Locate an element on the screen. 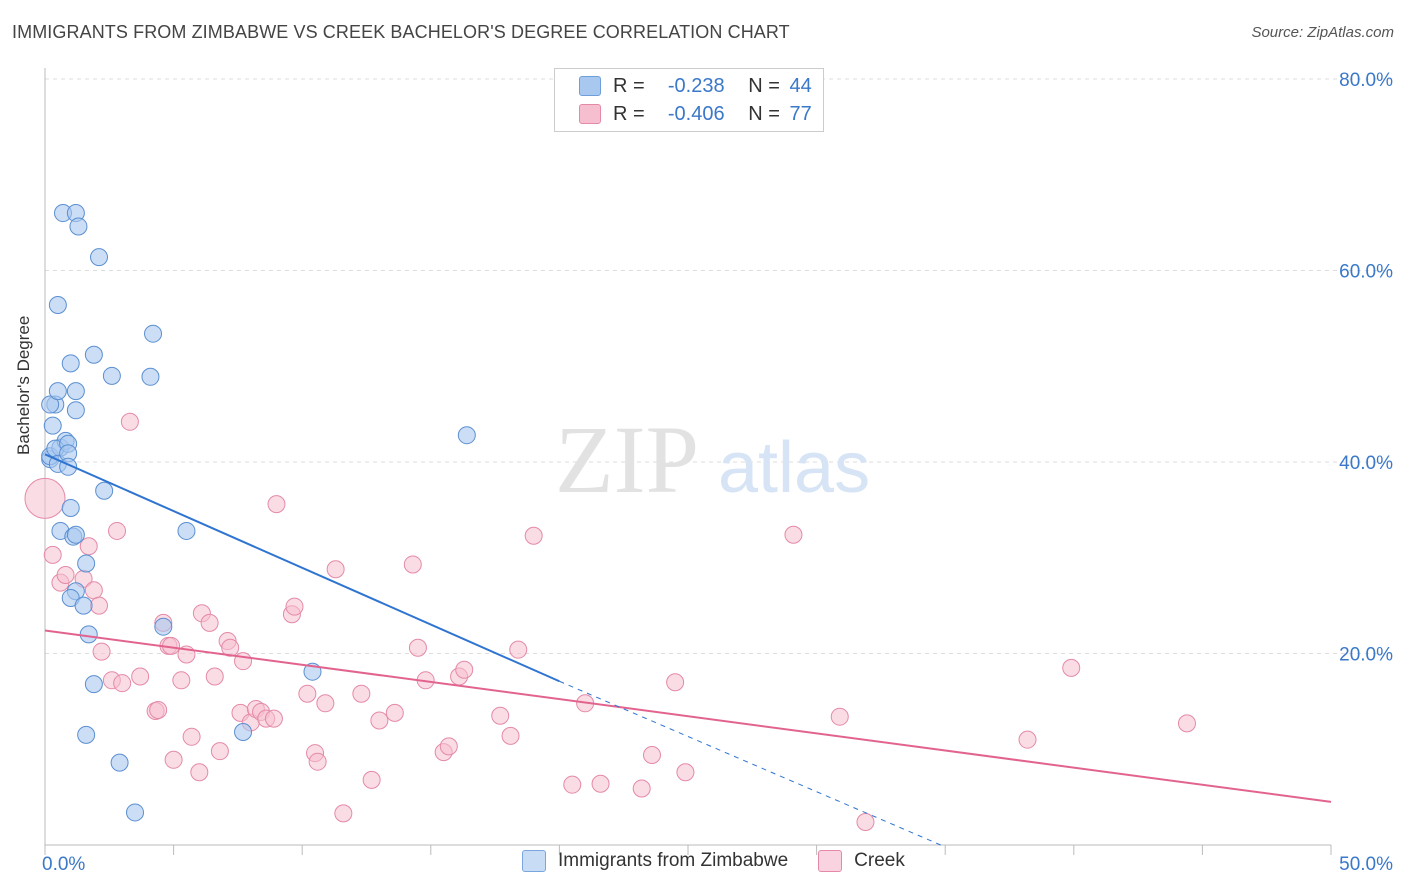  y-tick-label: 40.0% is located at coordinates (1366, 463).